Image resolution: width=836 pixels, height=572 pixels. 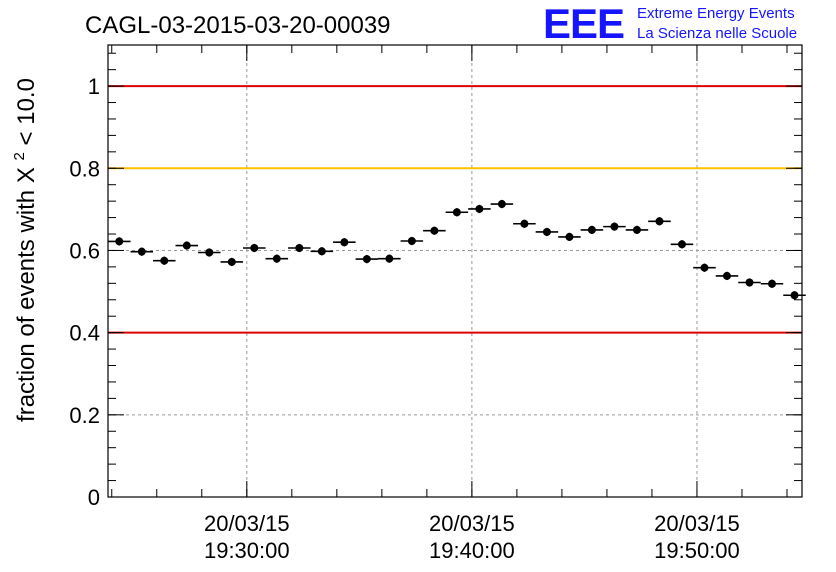 I want to click on y-tick-label: 0.6, so click(x=84, y=250).